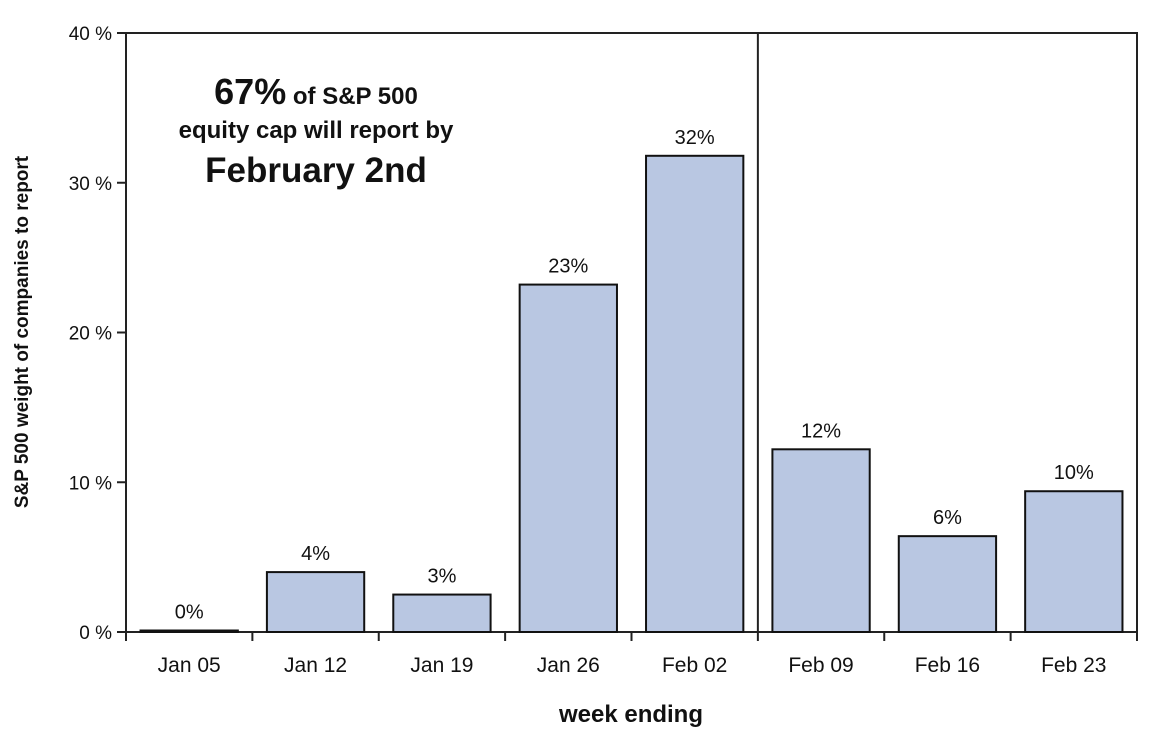  What do you see at coordinates (189, 665) in the screenshot?
I see `category-label: Jan 05` at bounding box center [189, 665].